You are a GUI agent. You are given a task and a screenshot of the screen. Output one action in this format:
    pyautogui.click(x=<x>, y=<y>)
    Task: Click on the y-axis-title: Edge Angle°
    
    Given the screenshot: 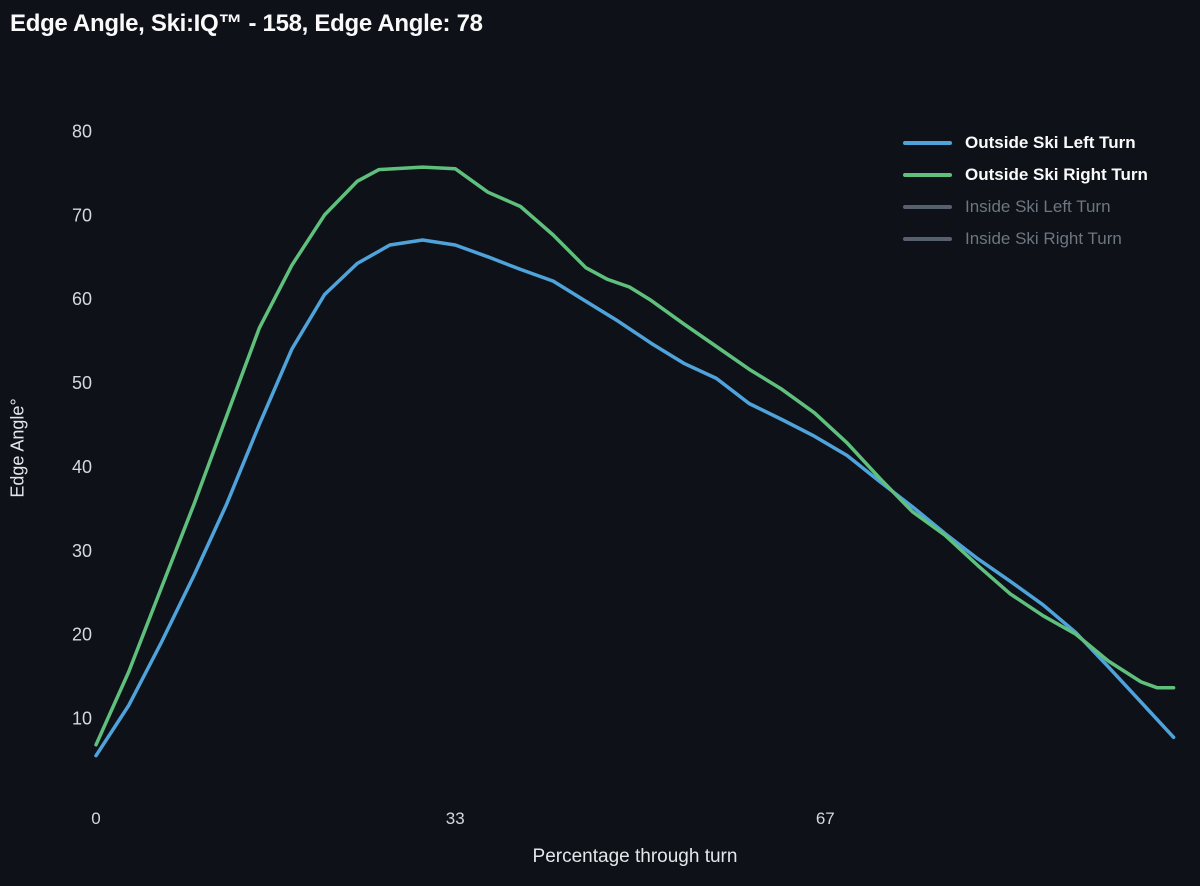 What is the action you would take?
    pyautogui.click(x=17, y=448)
    